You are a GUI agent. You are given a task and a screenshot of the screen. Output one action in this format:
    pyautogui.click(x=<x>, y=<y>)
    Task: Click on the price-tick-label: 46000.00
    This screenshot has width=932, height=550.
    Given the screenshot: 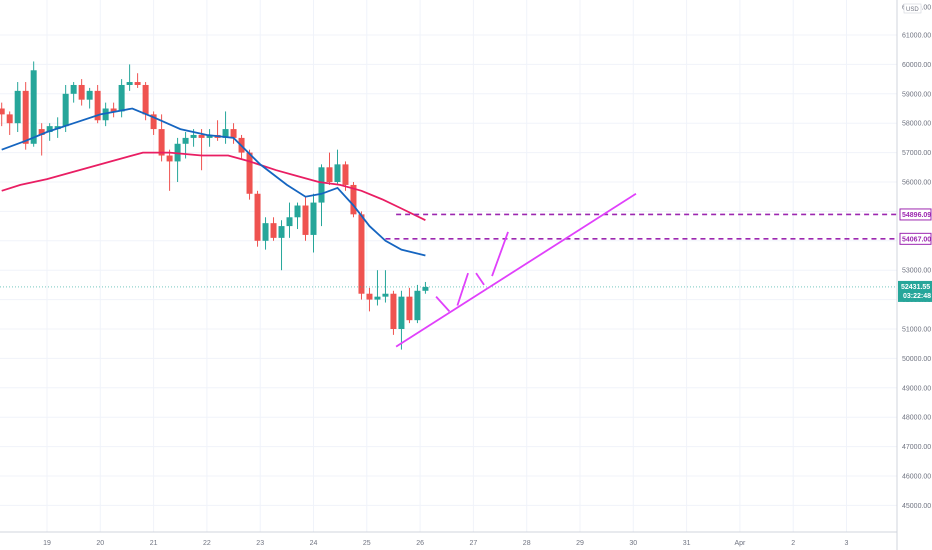 What is the action you would take?
    pyautogui.click(x=916, y=477)
    